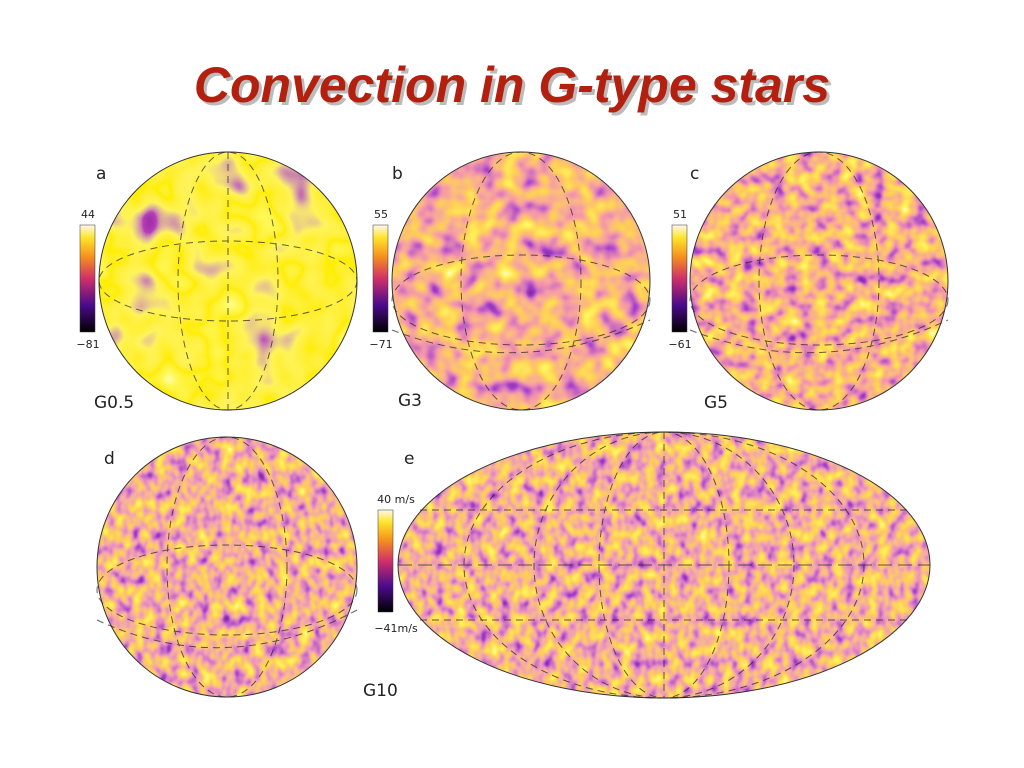 The image size is (1024, 768). I want to click on title: Convection in G-type stars, so click(512, 85).